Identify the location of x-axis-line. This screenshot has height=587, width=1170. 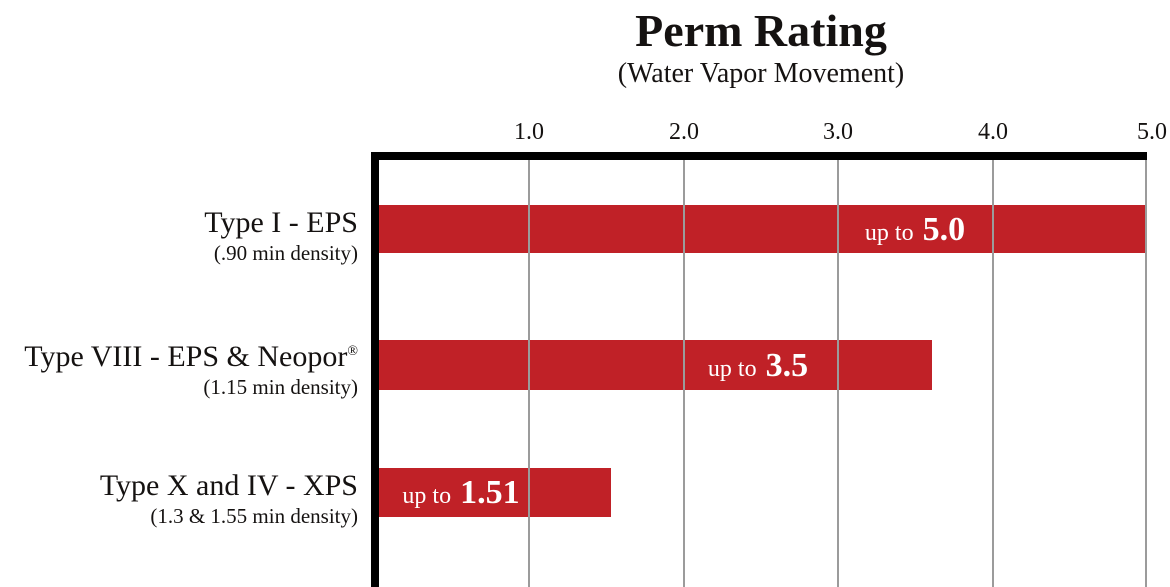
(759, 156).